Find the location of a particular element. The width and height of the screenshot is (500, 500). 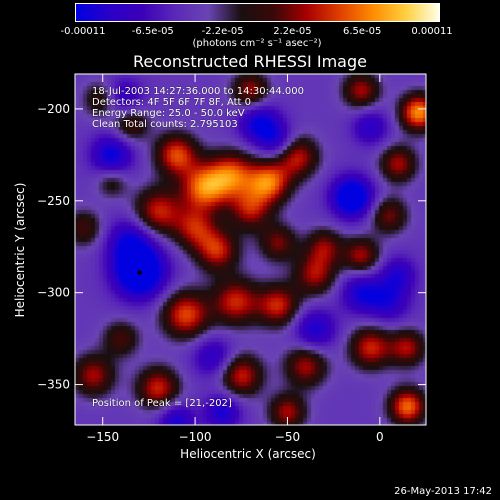

colorbar-tick-label: 0.00011 is located at coordinates (432, 31).